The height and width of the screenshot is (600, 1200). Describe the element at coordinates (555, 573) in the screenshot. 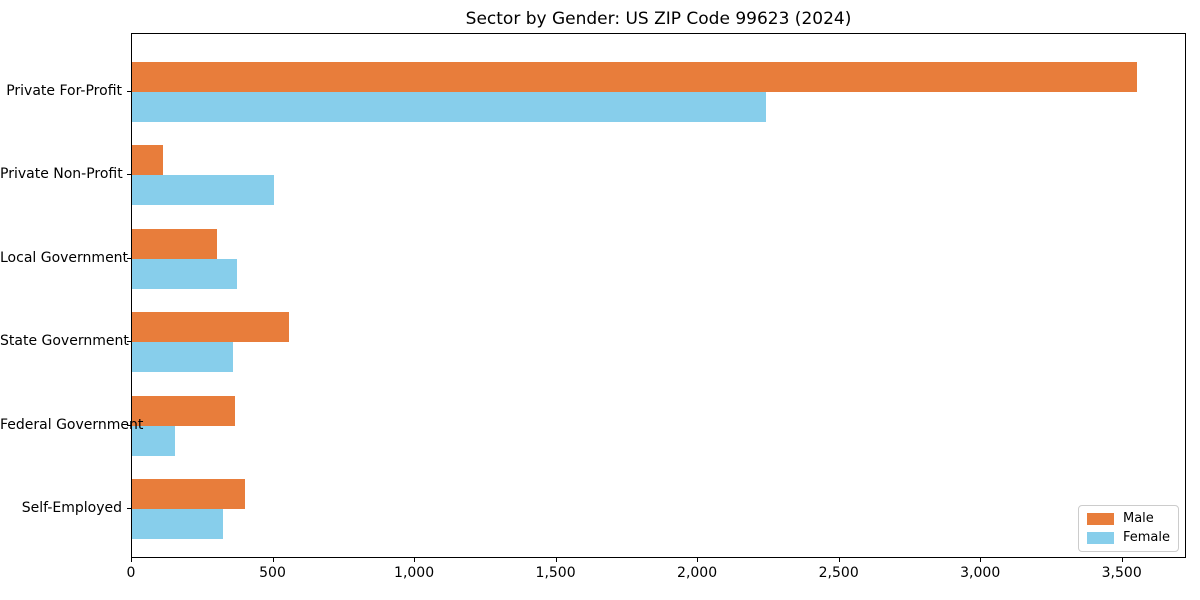

I see `x-tick-label: 1,500` at that location.